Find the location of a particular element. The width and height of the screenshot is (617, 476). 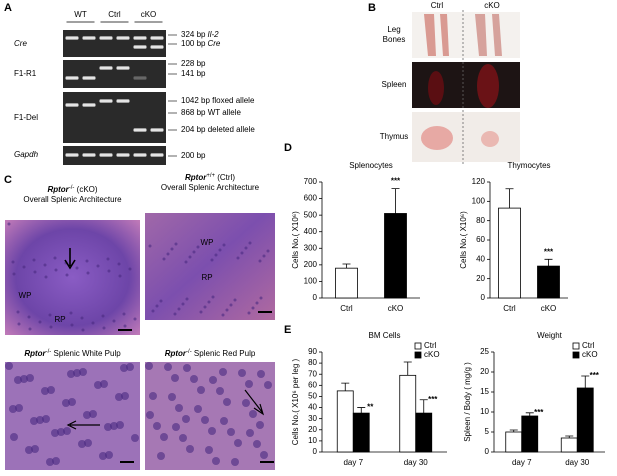

y-tick-label: 300 is located at coordinates (311, 247).